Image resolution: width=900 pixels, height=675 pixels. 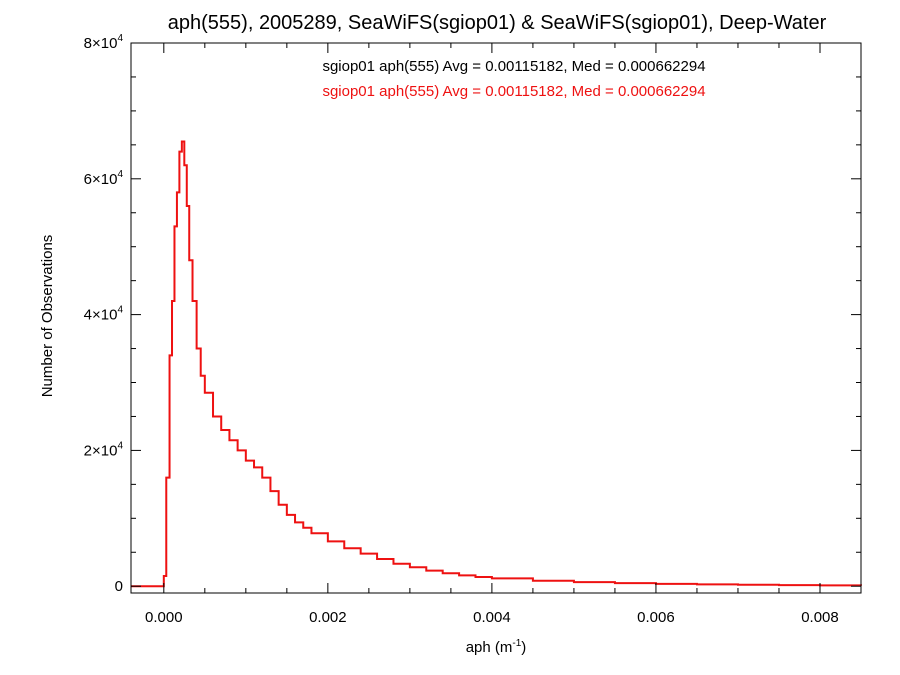 What do you see at coordinates (104, 42) in the screenshot?
I see `y-tick-label: 8×10⁴` at bounding box center [104, 42].